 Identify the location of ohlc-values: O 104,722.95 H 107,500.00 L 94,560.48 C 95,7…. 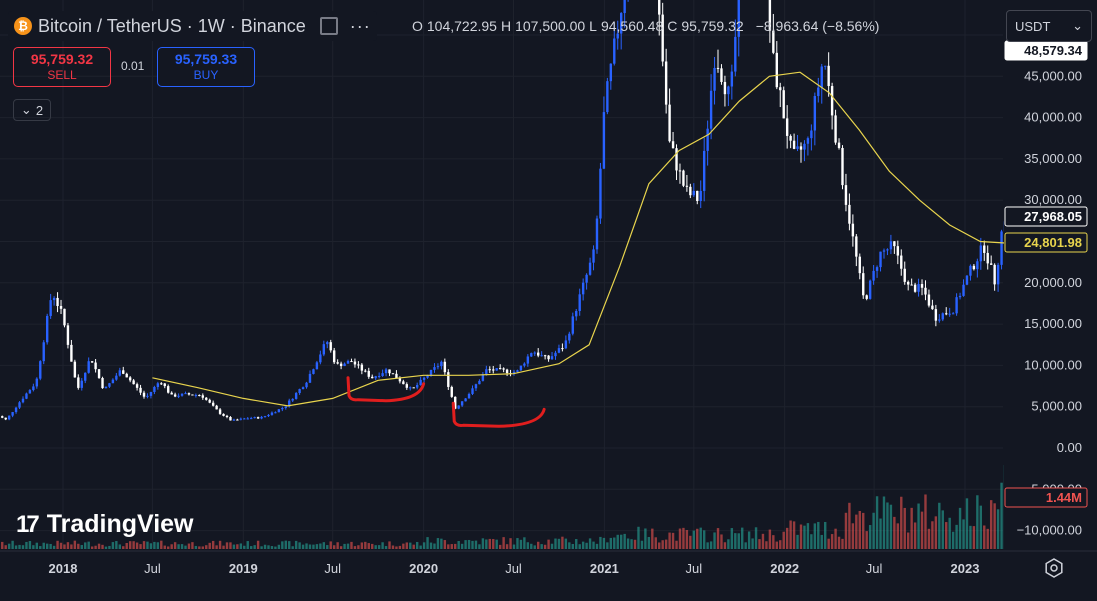
(645, 26).